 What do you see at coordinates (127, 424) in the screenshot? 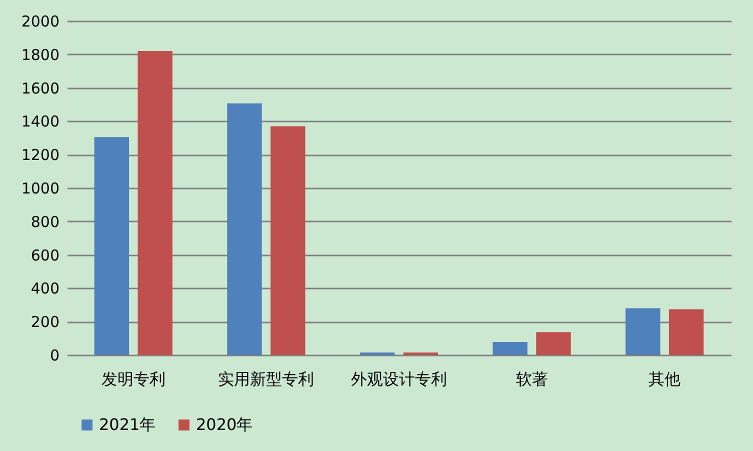
I see `legend-label: 2021年` at bounding box center [127, 424].